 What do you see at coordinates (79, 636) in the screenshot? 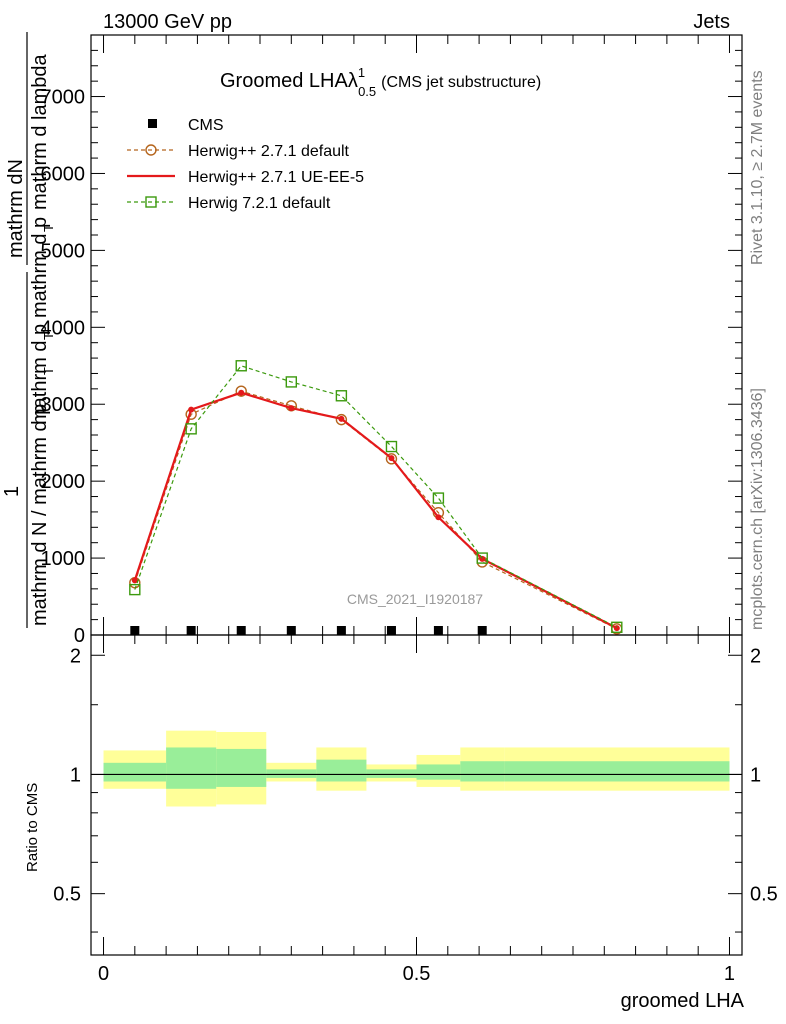
I see `main-ytick-label: 0` at bounding box center [79, 636].